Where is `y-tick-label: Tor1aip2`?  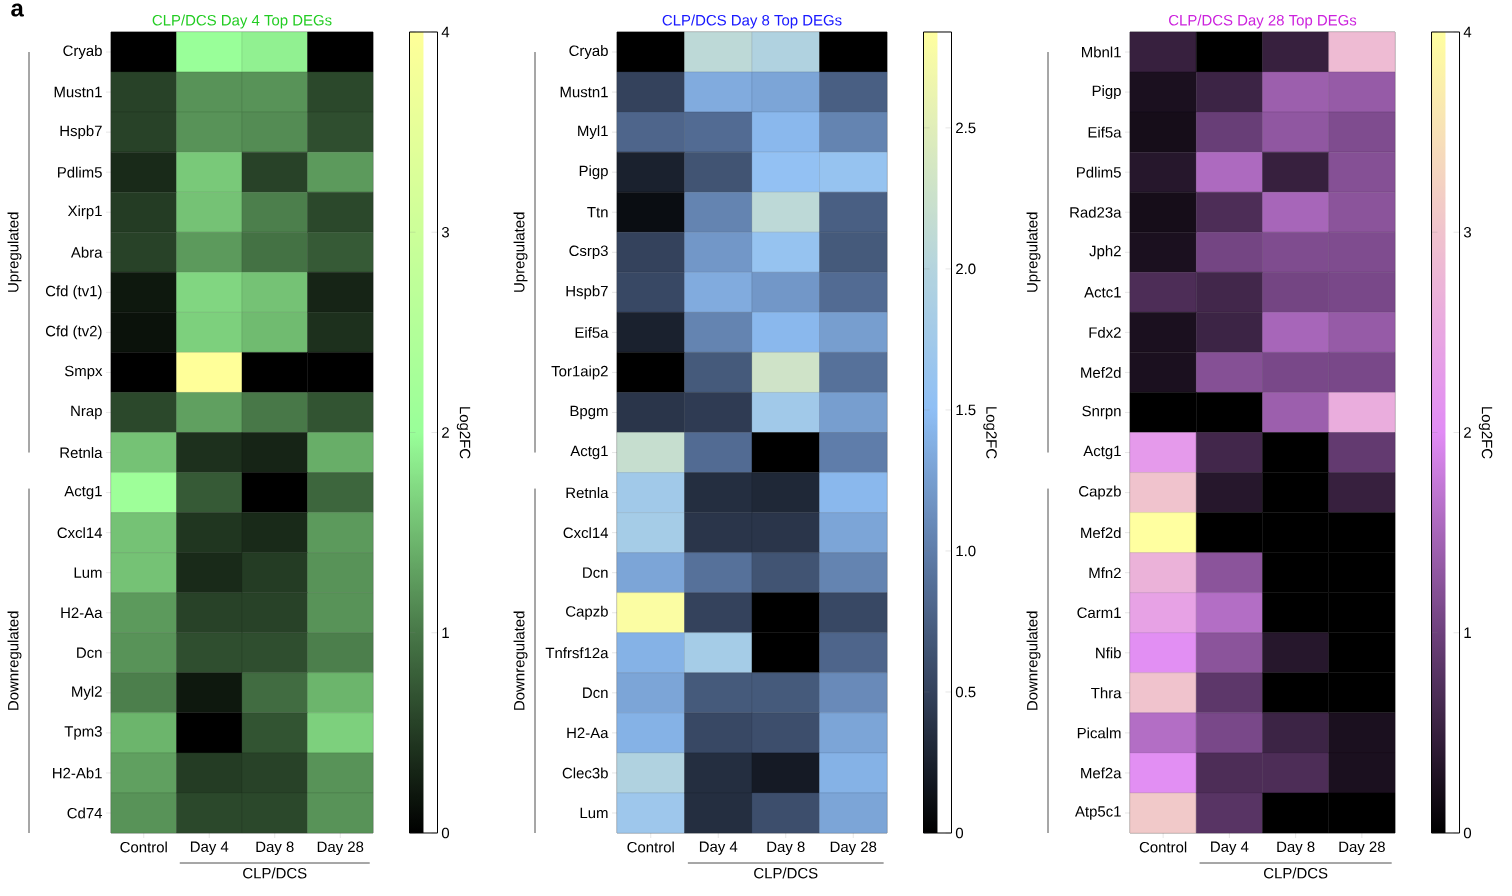 y-tick-label: Tor1aip2 is located at coordinates (579, 372).